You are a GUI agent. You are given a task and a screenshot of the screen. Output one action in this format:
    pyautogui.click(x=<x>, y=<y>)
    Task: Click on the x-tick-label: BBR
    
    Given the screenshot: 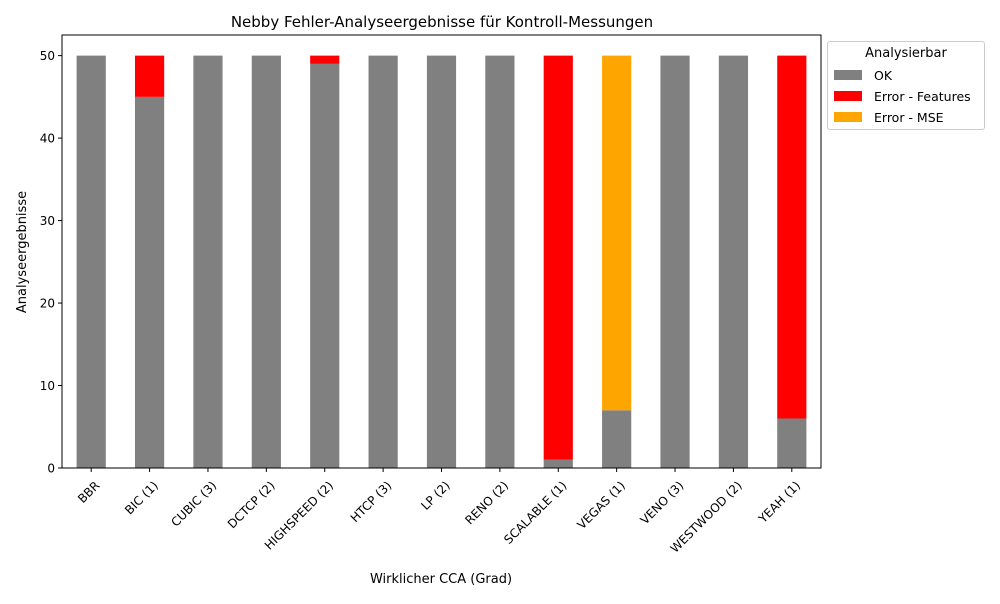 What is the action you would take?
    pyautogui.click(x=88, y=491)
    